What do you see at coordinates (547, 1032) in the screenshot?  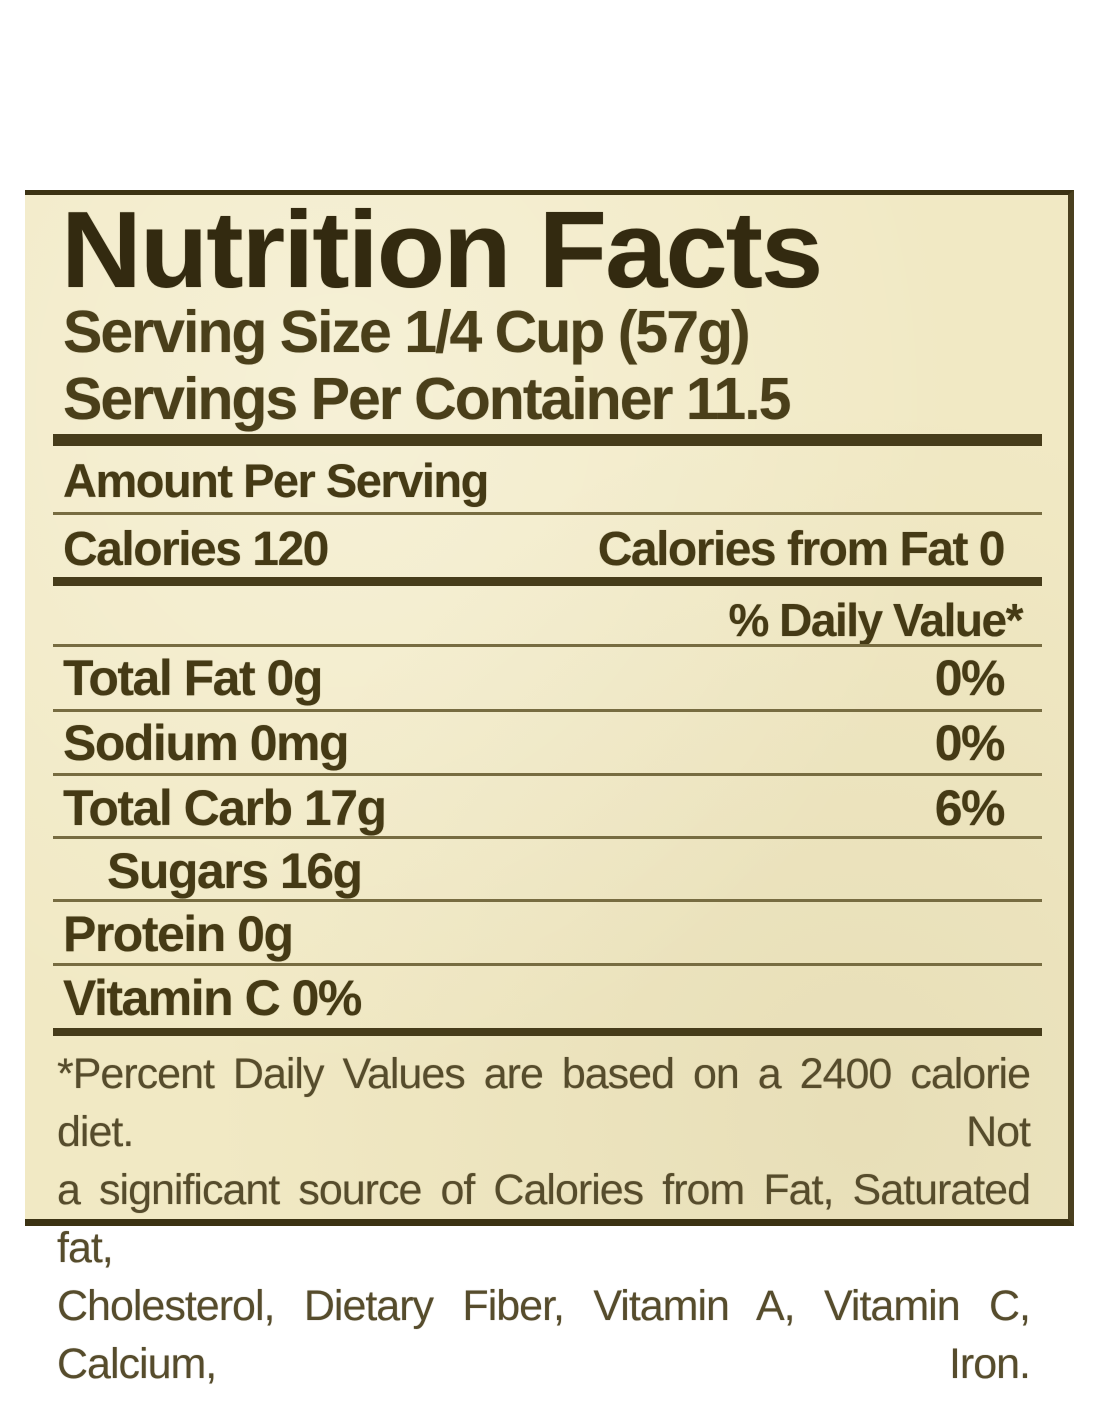 I see `separator-bar-above-footnote` at bounding box center [547, 1032].